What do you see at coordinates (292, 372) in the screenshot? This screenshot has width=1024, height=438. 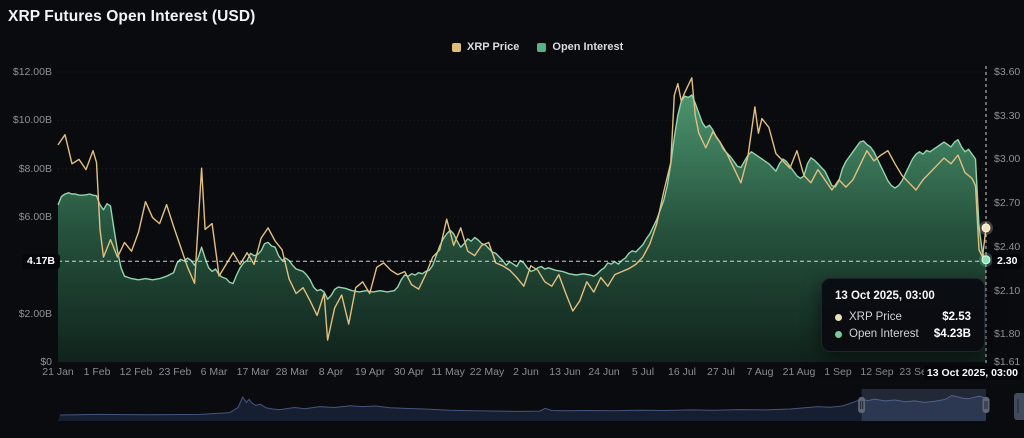 I see `x-tick: 28 Mar` at bounding box center [292, 372].